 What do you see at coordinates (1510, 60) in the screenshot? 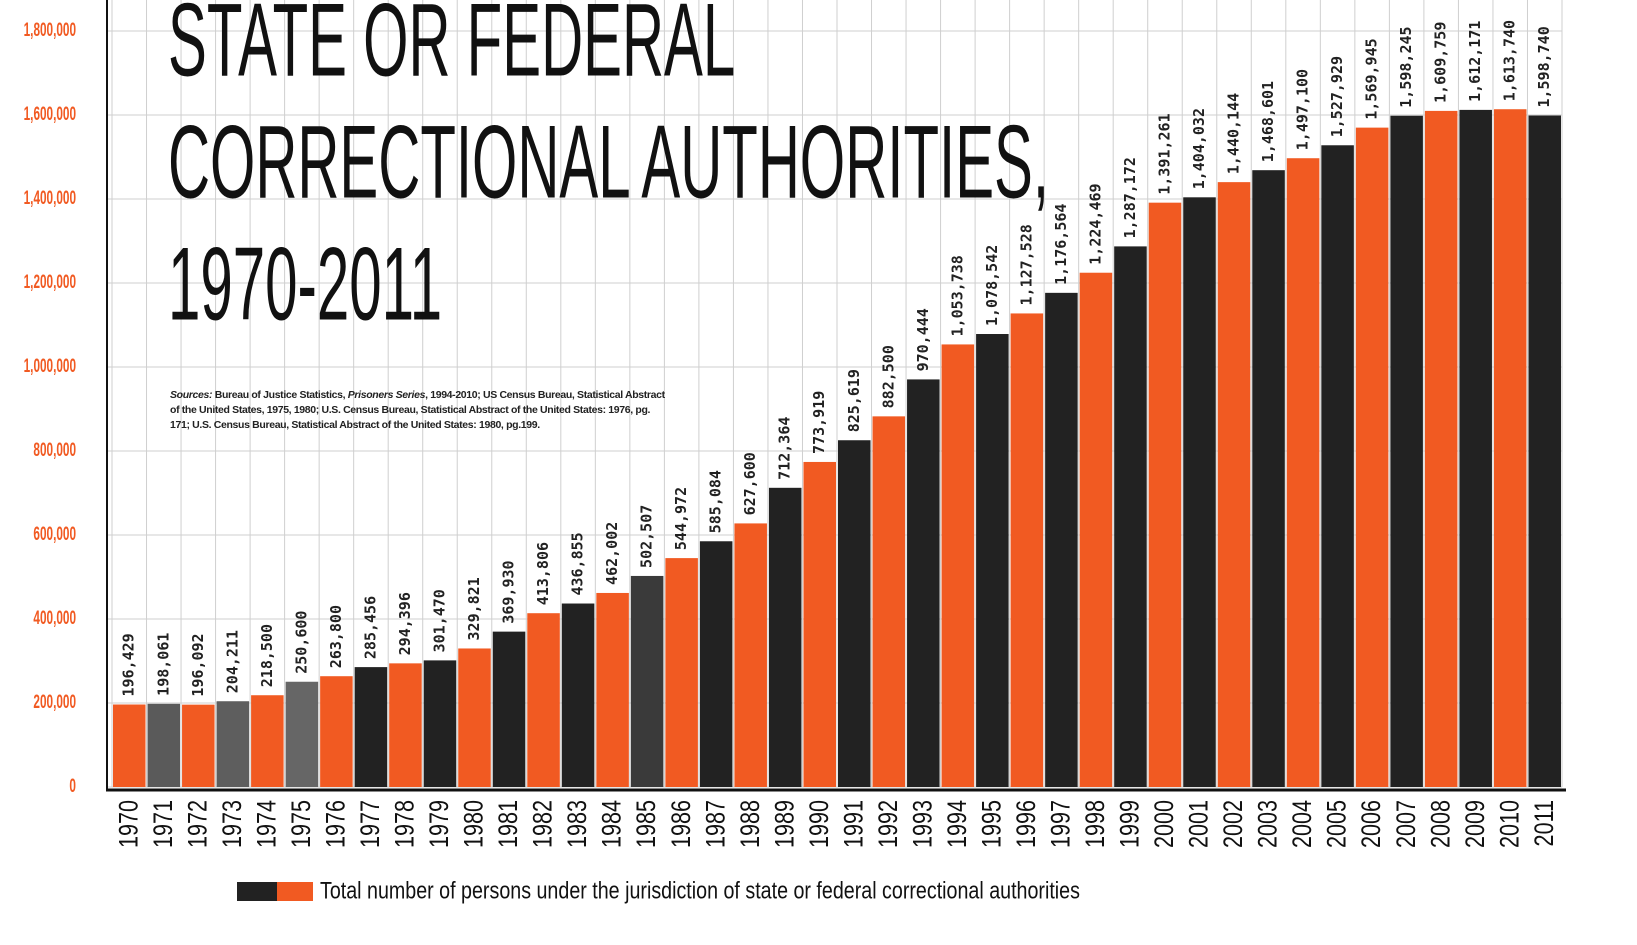
I see `data-label: 1,613,740` at bounding box center [1510, 60].